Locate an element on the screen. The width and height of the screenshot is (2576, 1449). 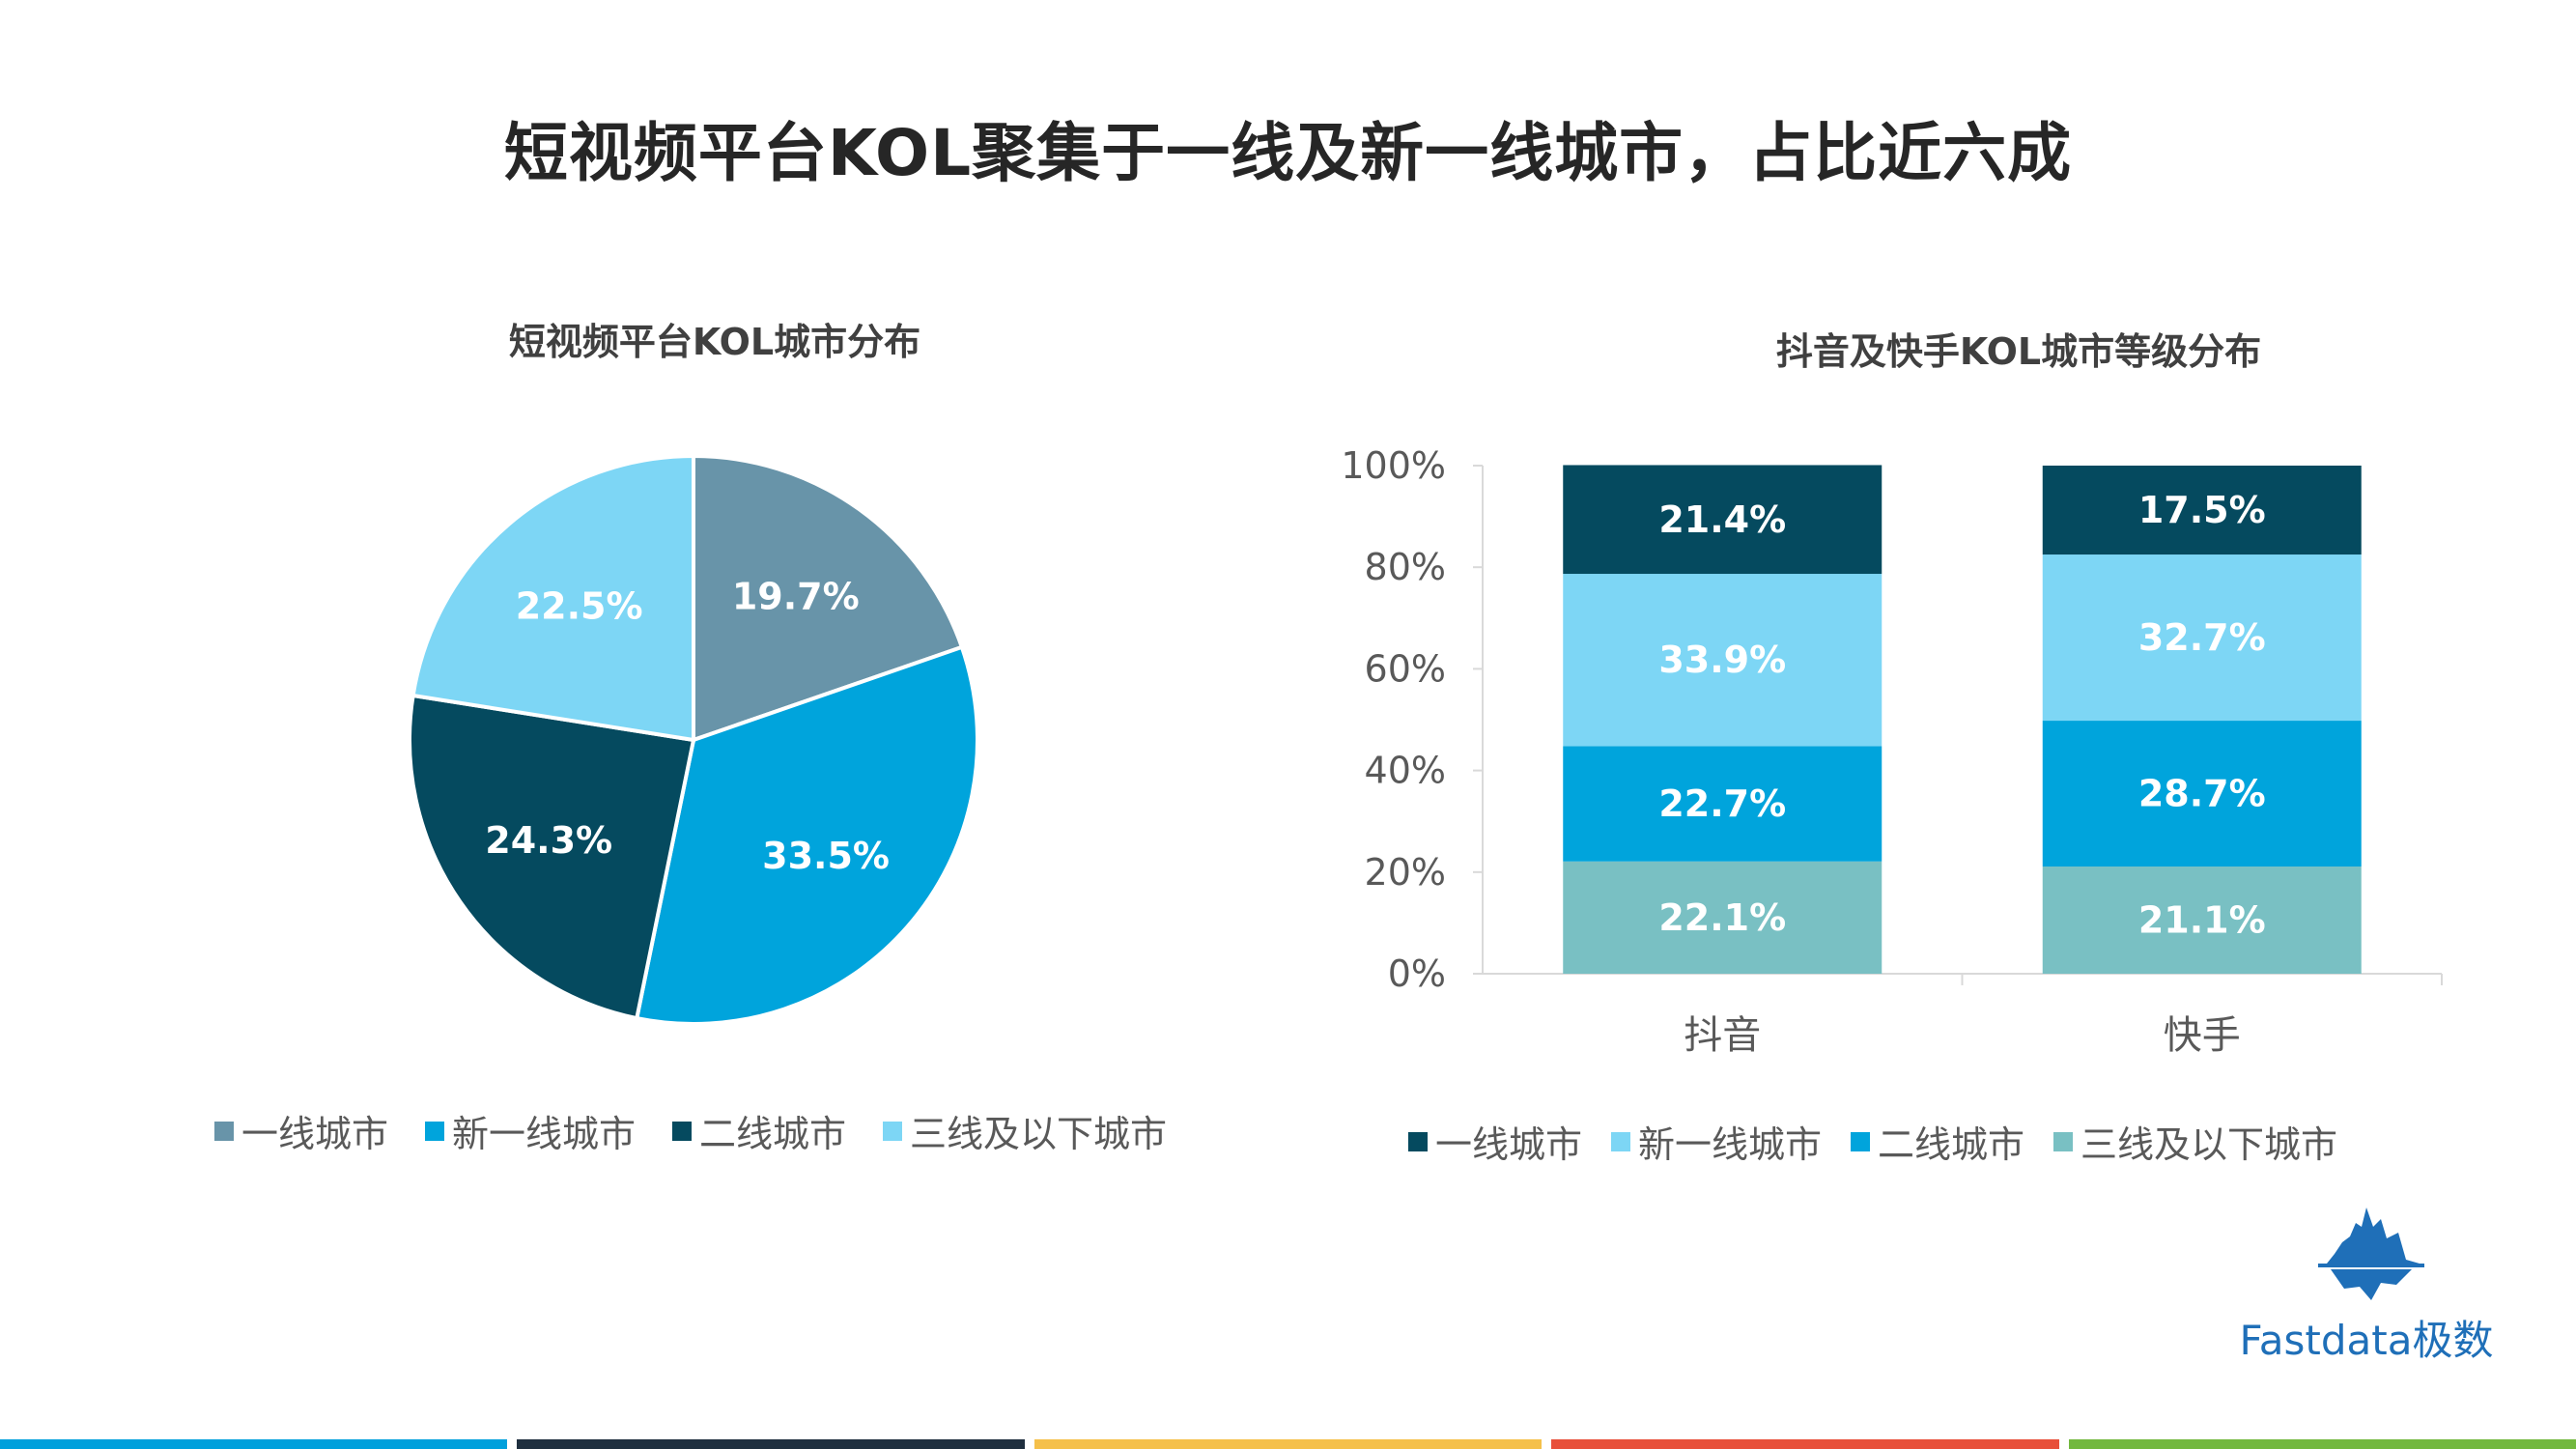
bar-data-label: 28.7% is located at coordinates (2202, 794).